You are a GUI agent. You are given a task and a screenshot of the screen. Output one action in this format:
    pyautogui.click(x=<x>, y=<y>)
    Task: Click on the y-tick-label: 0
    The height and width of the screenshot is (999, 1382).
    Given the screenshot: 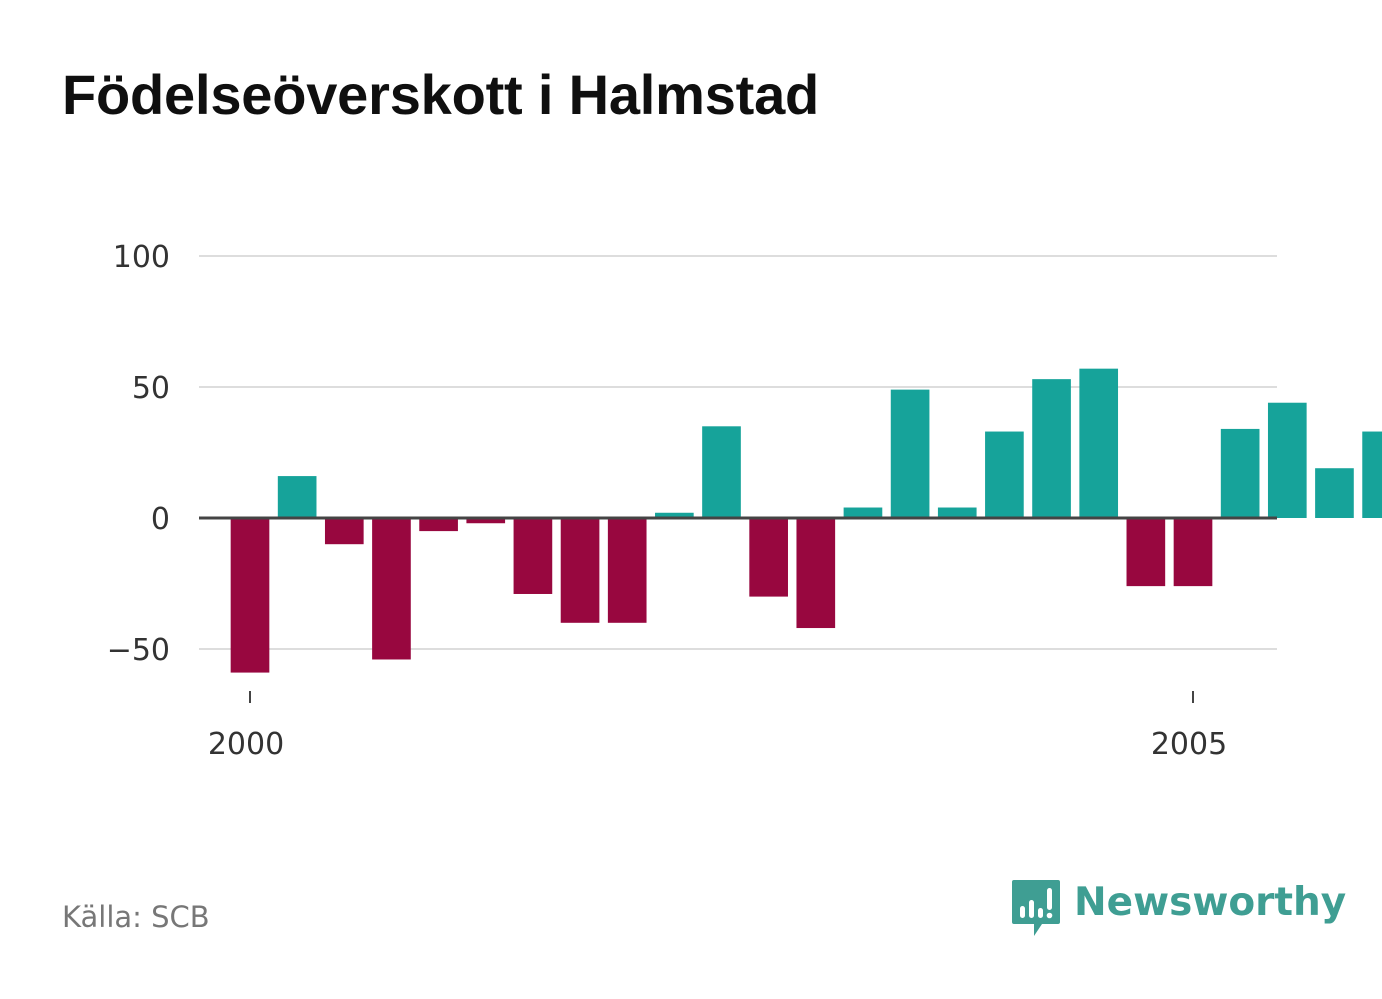 What is the action you would take?
    pyautogui.click(x=160, y=519)
    